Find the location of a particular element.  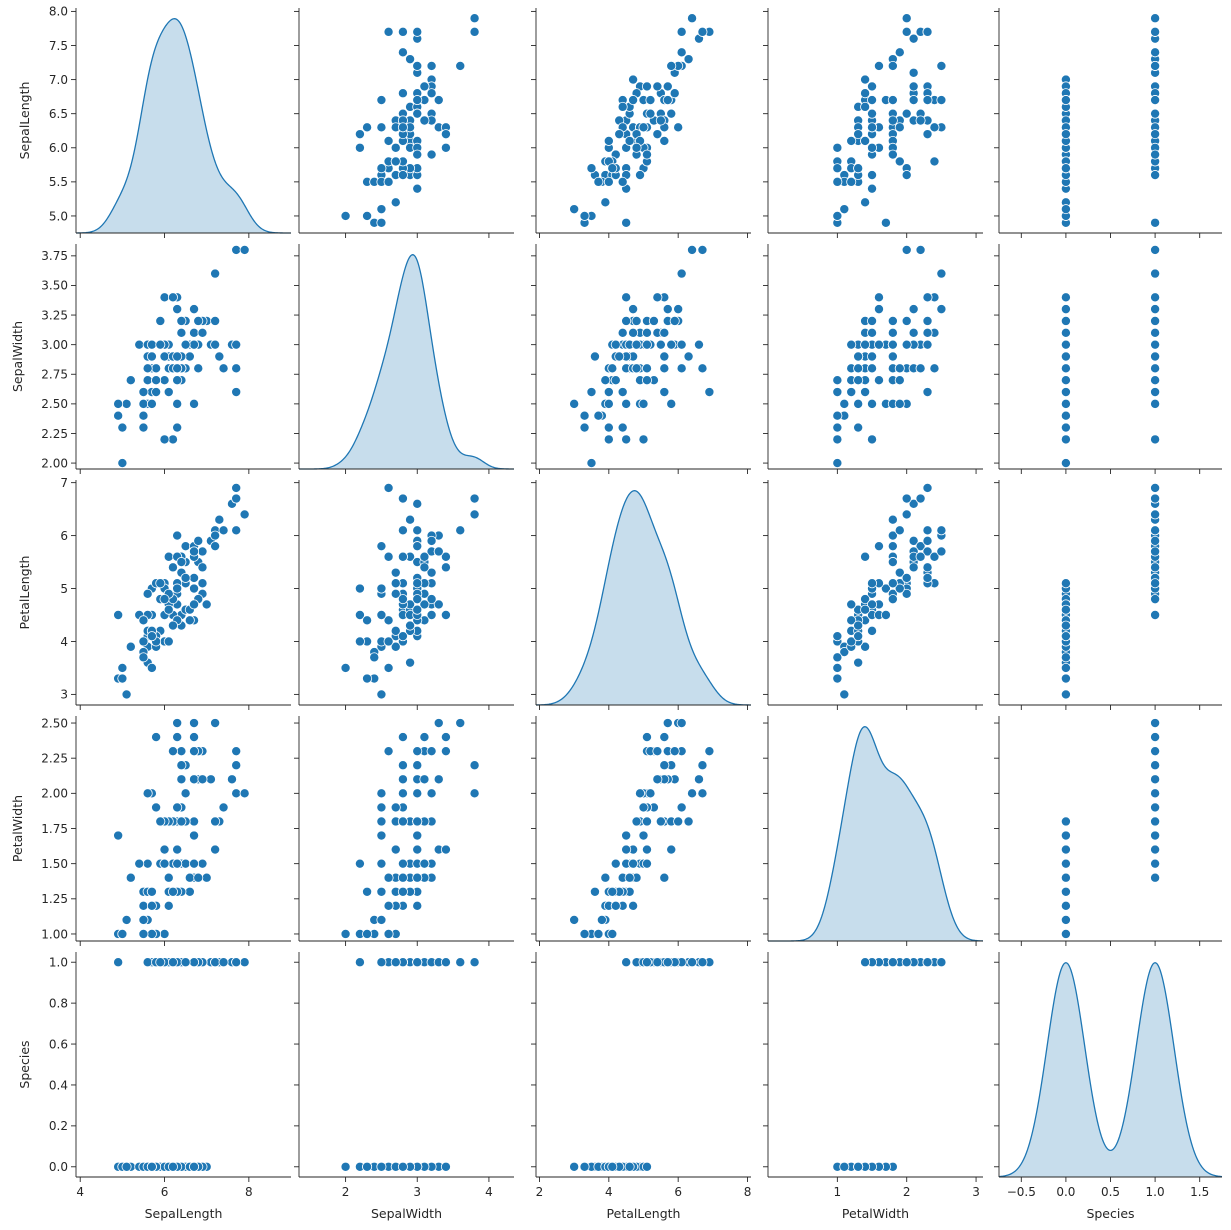

y-tick-label: 7.5 is located at coordinates (58, 46).